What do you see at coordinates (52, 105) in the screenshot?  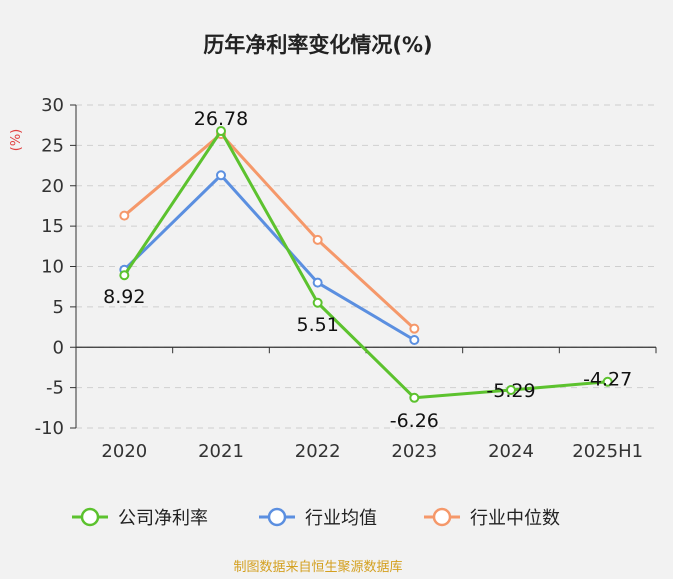 I see `y-tick-label: 30` at bounding box center [52, 105].